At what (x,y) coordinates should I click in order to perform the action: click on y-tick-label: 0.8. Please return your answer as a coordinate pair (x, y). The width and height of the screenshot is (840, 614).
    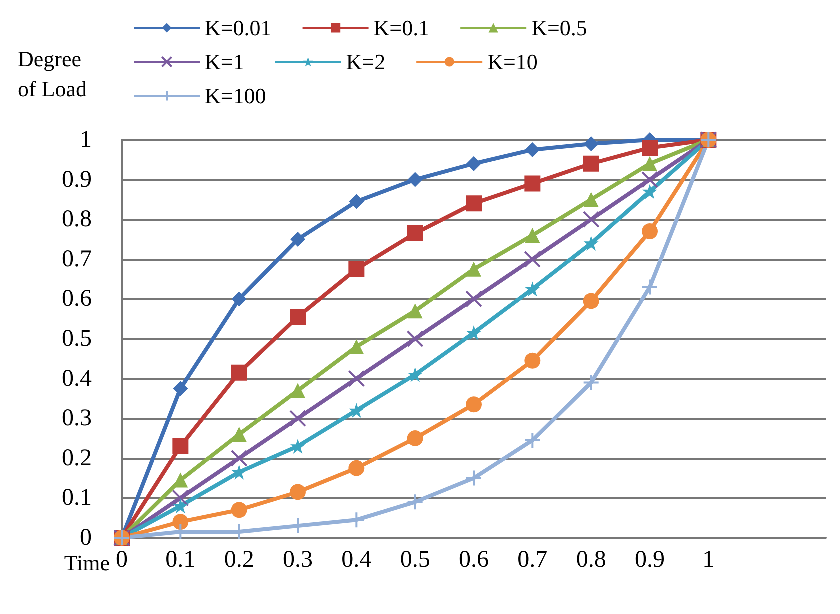
    Looking at the image, I should click on (77, 219).